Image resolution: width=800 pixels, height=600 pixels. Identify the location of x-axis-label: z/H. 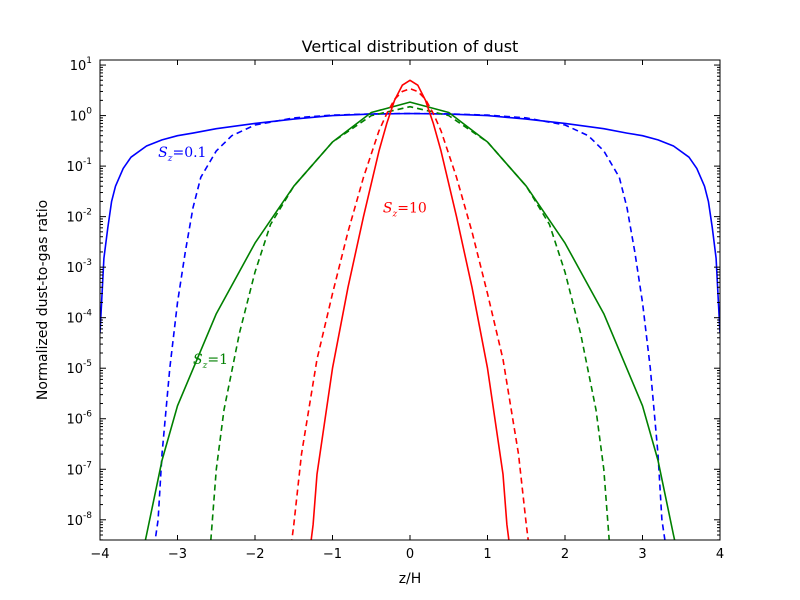
(410, 579).